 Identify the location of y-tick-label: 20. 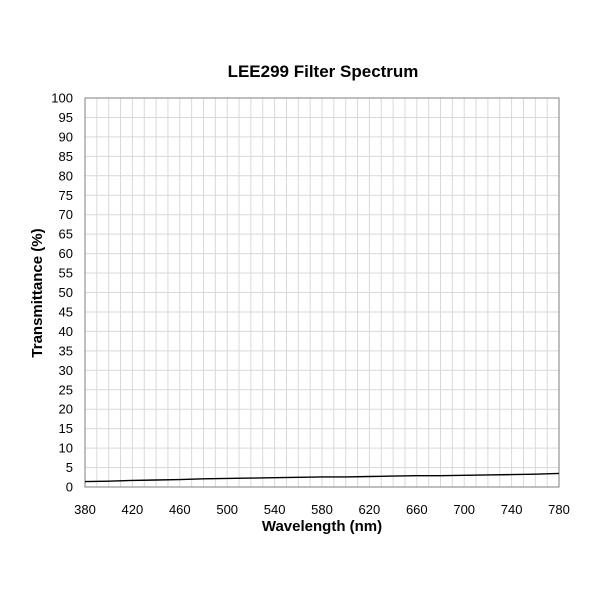
(66, 409).